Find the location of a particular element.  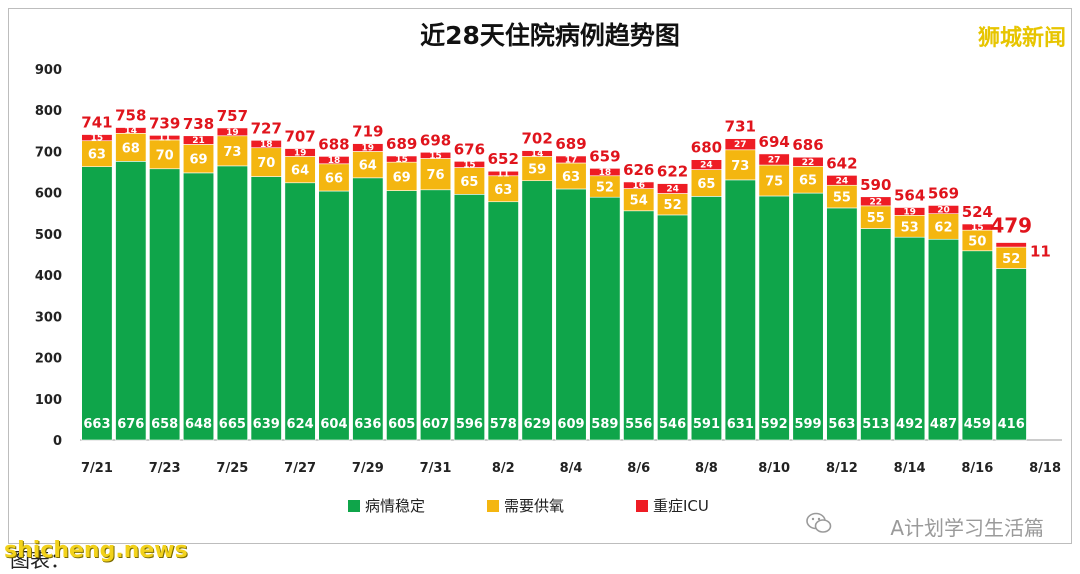

legend-label-2: 重症ICU is located at coordinates (681, 506).